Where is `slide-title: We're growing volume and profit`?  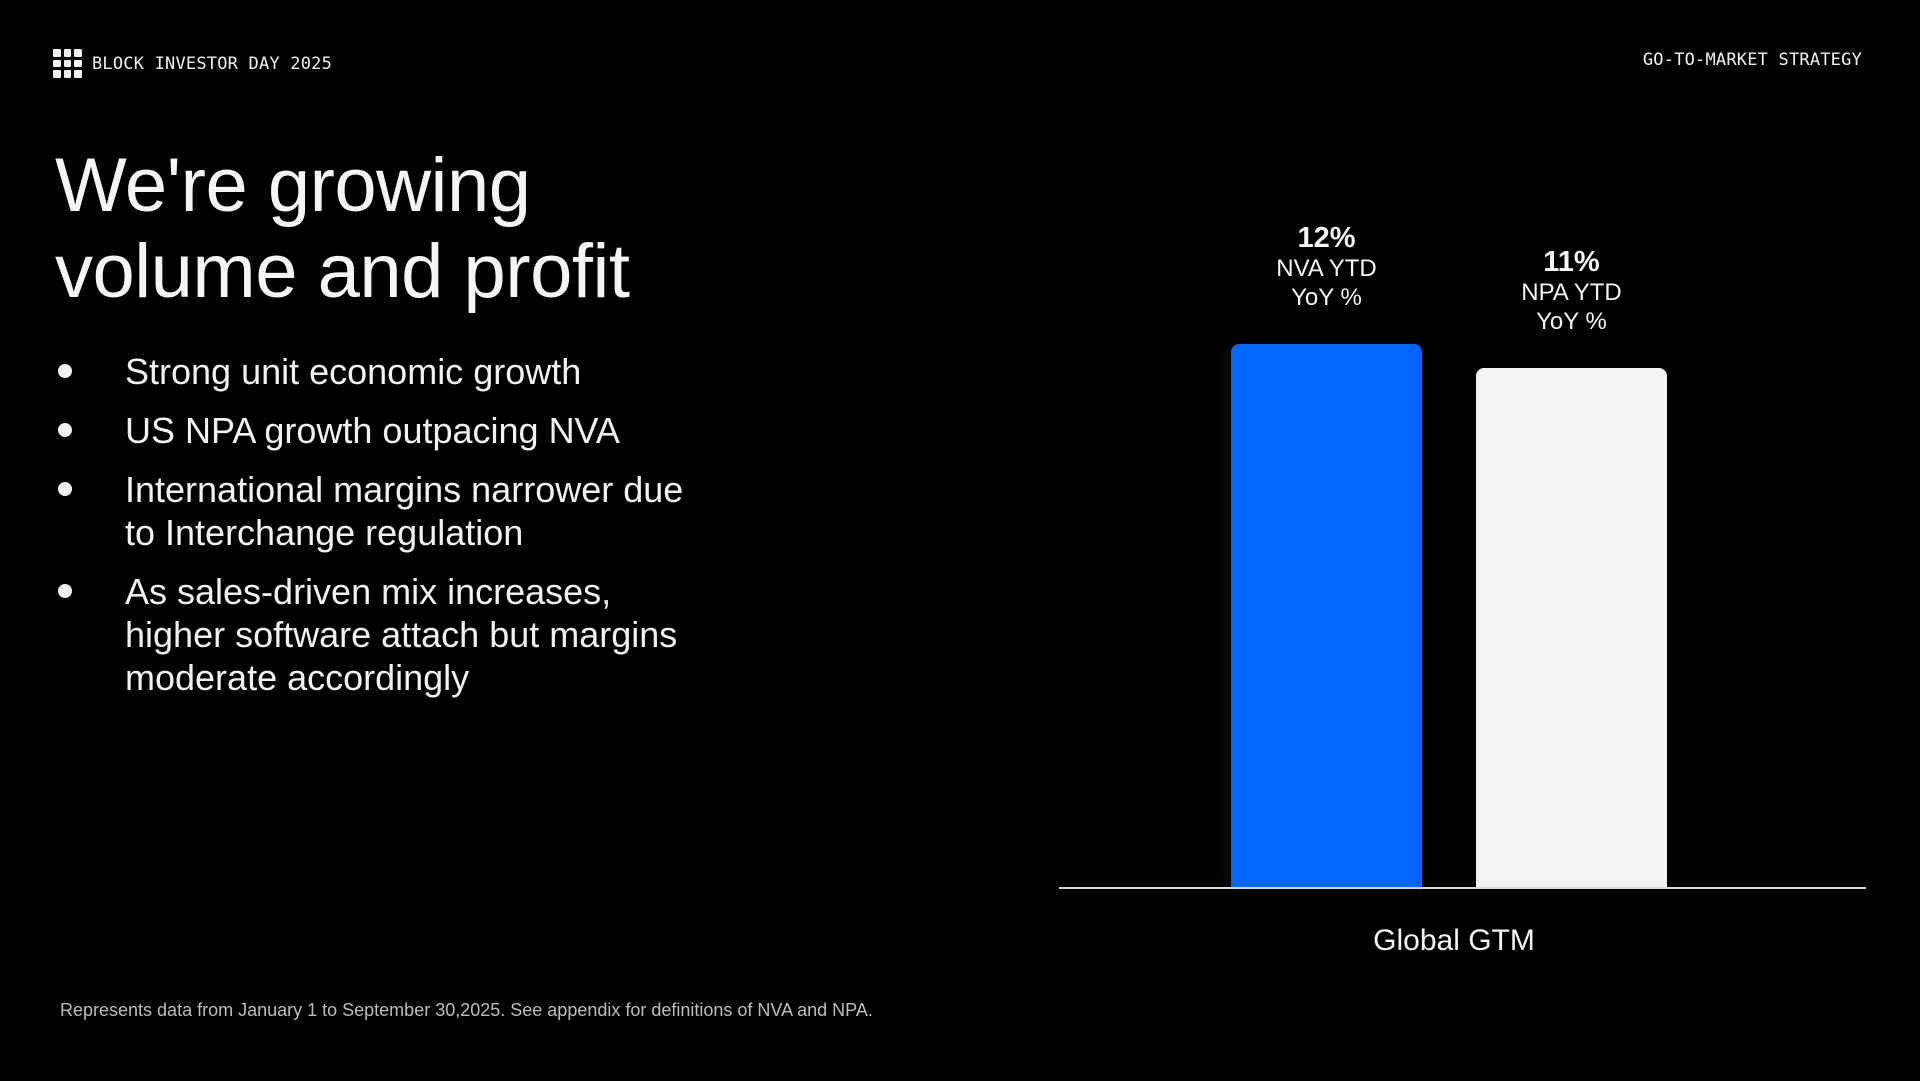 slide-title: We're growing volume and profit is located at coordinates (342, 229).